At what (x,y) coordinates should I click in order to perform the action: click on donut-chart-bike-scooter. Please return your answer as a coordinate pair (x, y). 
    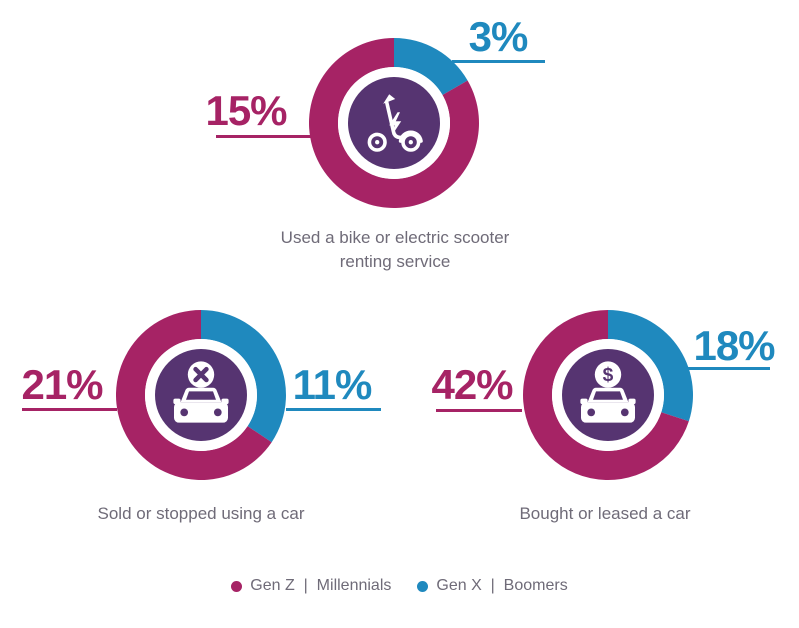
    Looking at the image, I should click on (394, 123).